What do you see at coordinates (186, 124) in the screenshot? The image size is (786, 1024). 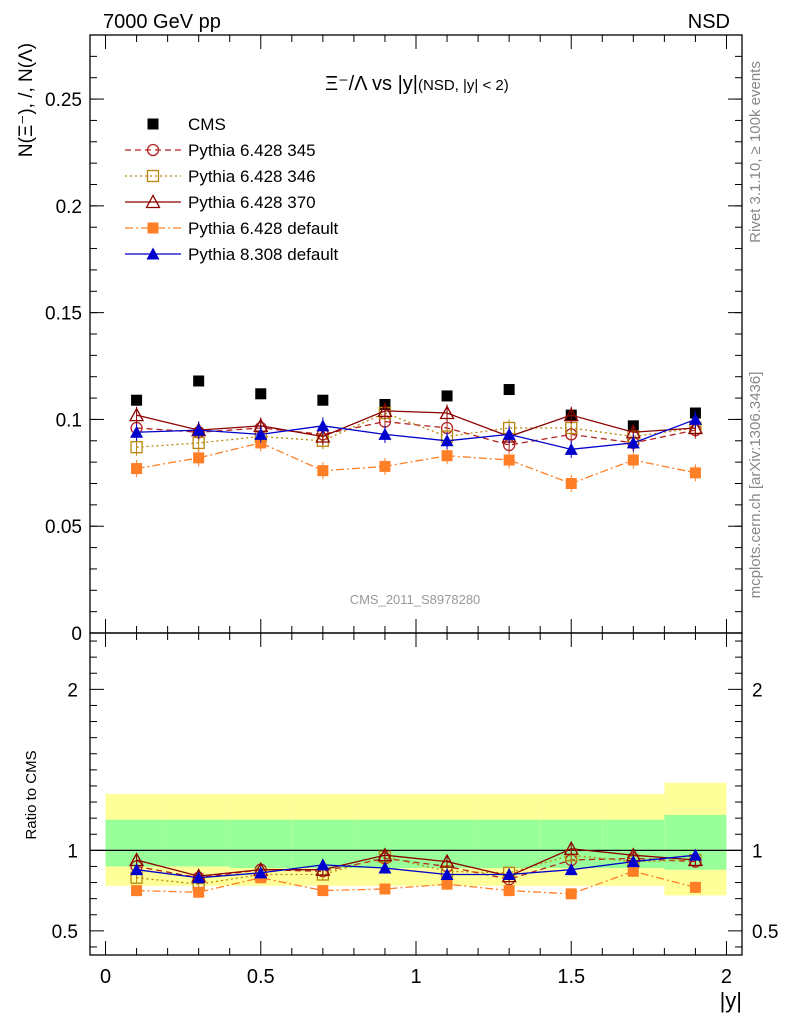 I see `legend-entry-cms: CMS` at bounding box center [186, 124].